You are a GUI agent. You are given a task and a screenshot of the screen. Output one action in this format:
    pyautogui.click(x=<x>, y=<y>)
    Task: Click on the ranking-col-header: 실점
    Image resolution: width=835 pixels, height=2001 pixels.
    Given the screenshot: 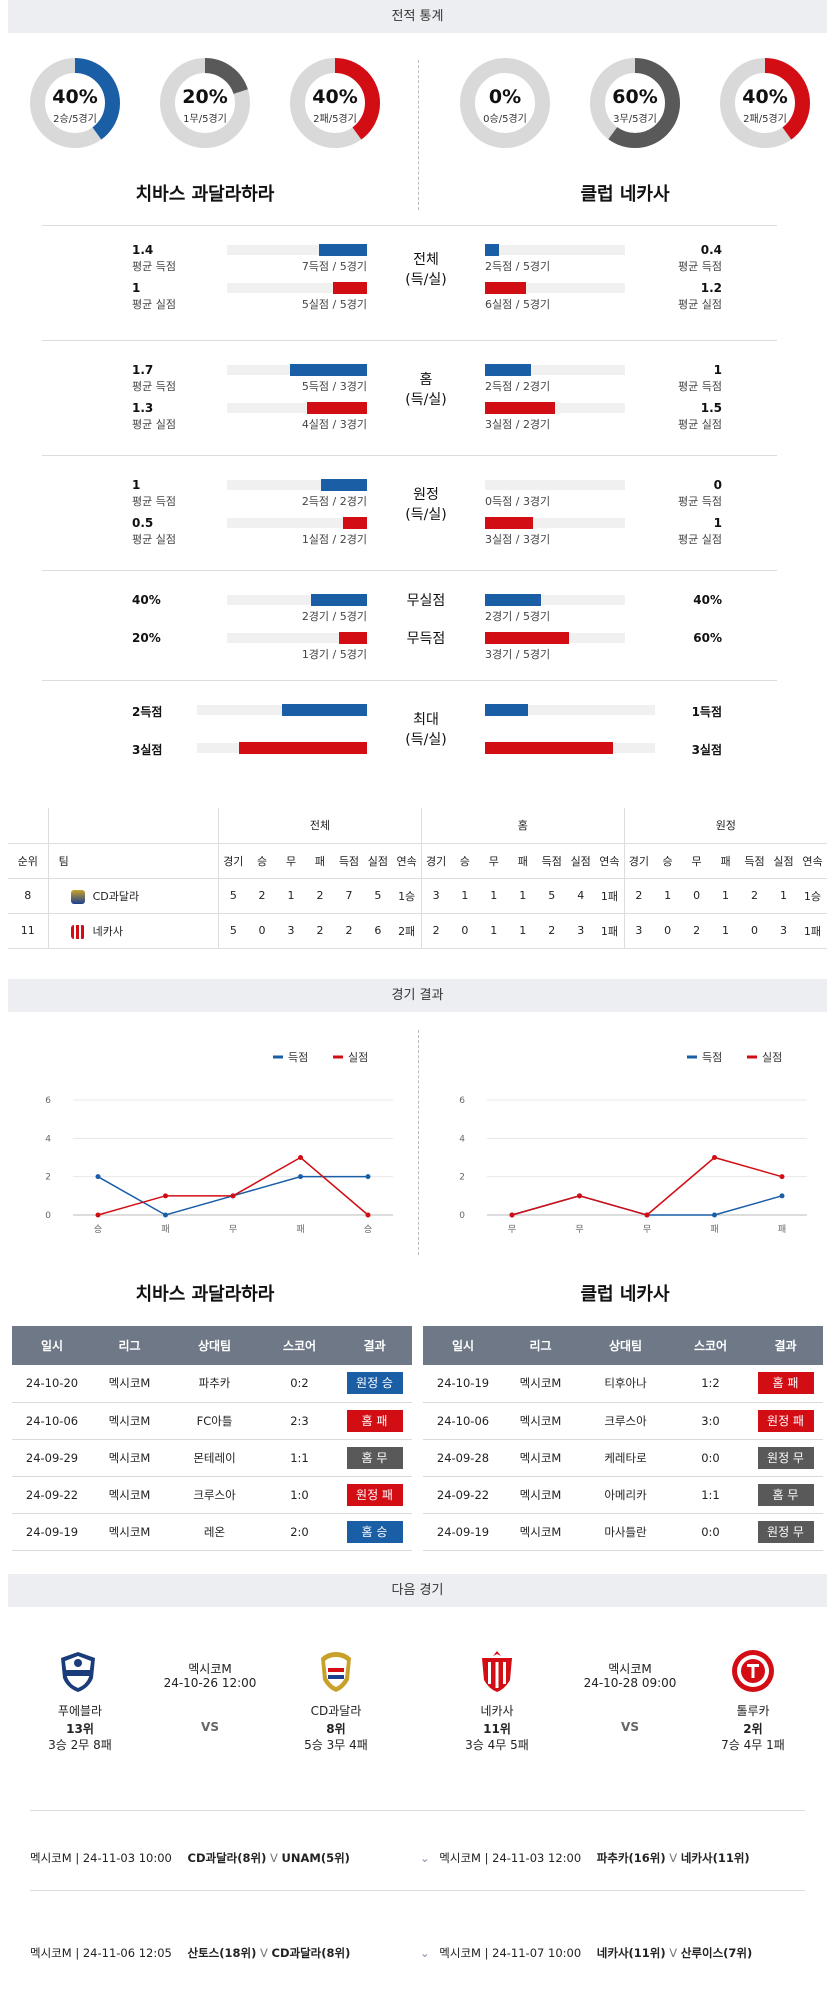 What is the action you would take?
    pyautogui.click(x=783, y=861)
    